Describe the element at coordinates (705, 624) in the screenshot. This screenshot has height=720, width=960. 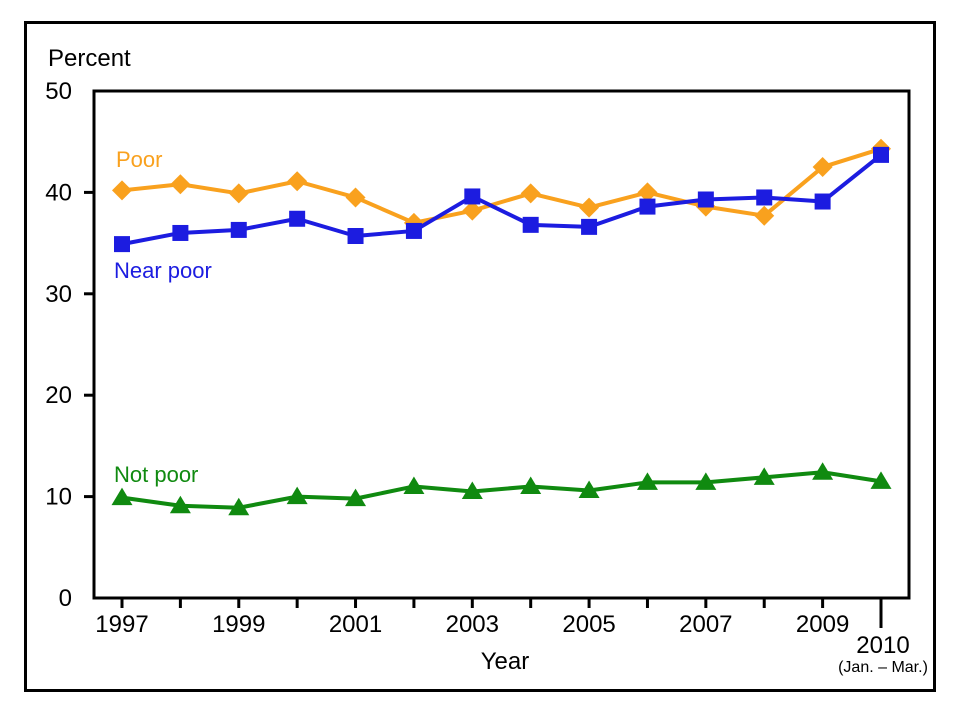
I see `x-tick-label: 2007` at that location.